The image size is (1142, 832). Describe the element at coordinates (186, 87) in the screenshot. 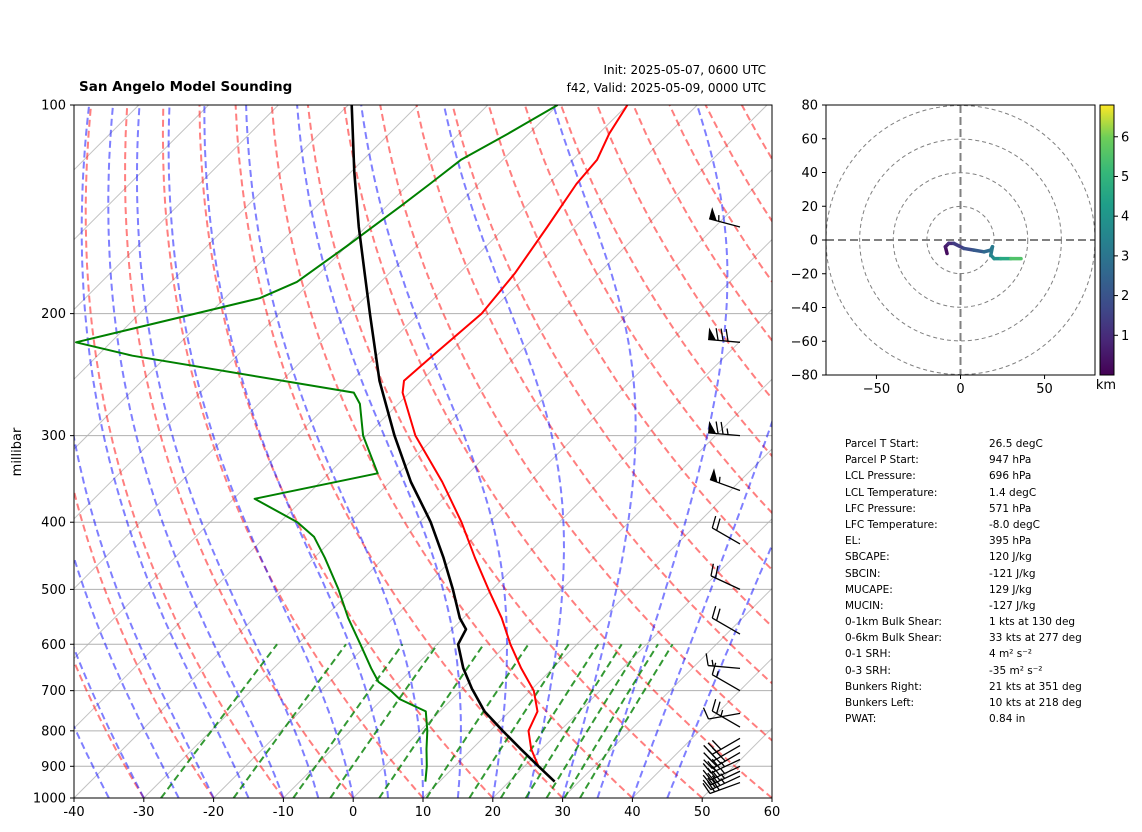

I see `chart-title: San Angelo Model Sounding` at that location.